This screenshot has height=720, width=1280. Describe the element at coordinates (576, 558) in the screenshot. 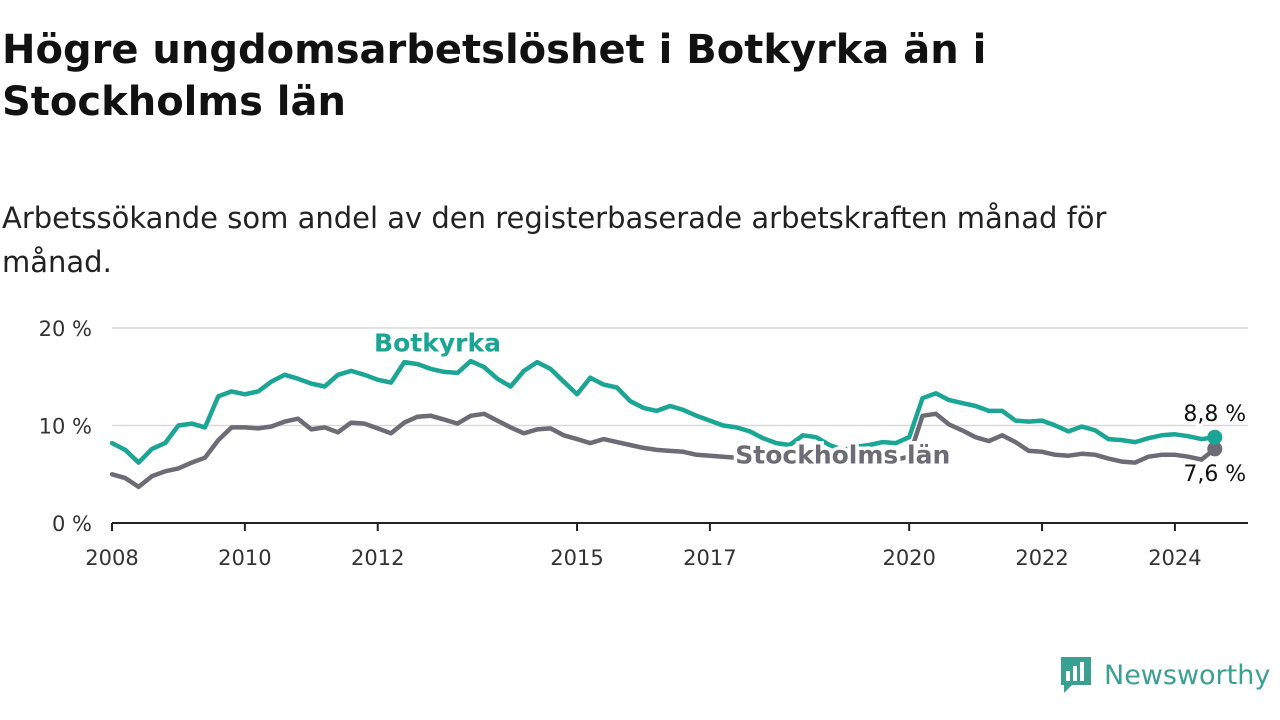

I see `x-tick-label: 2015` at that location.